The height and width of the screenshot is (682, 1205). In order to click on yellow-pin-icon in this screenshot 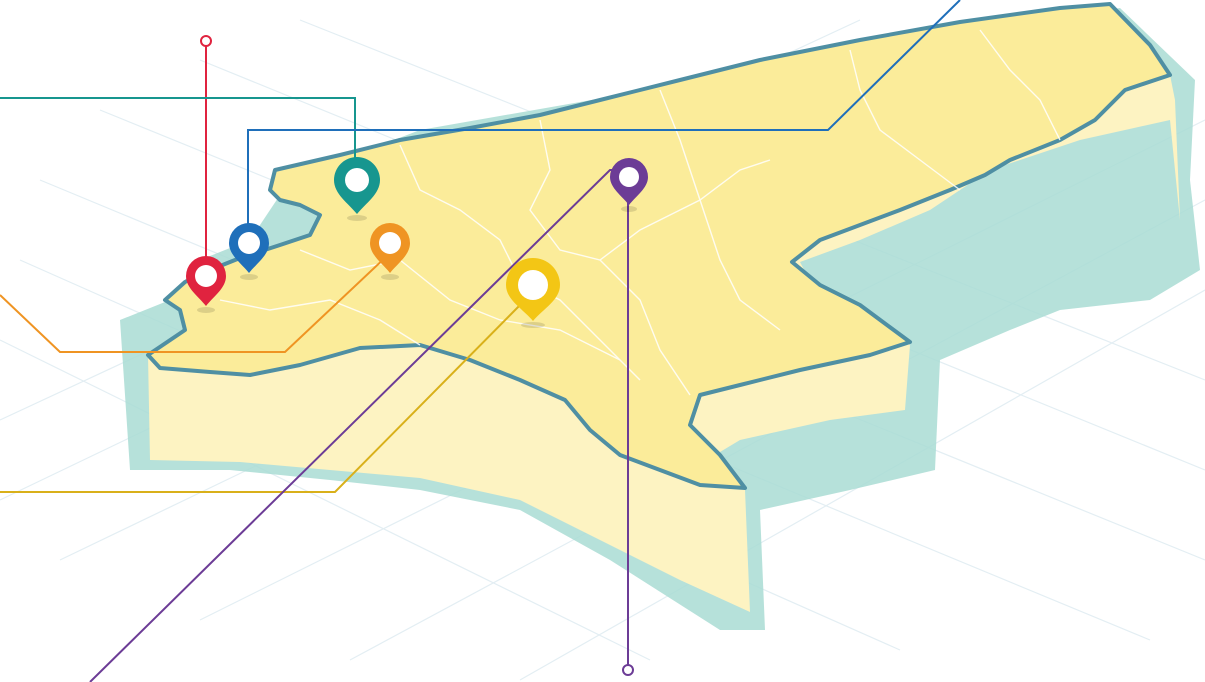, I will do `click(533, 293)`.